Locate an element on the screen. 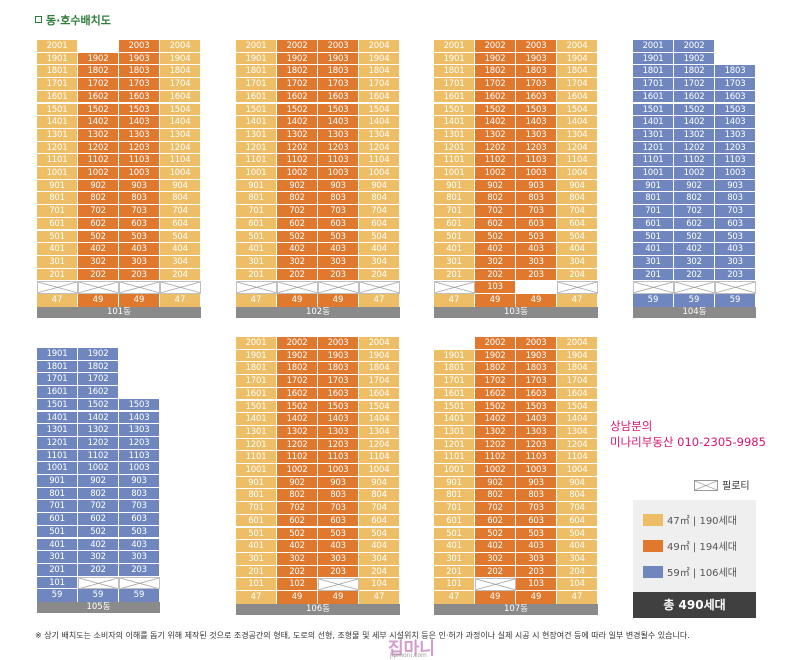 Image resolution: width=800 pixels, height=660 pixels. unit-cell: 1403 is located at coordinates (139, 418).